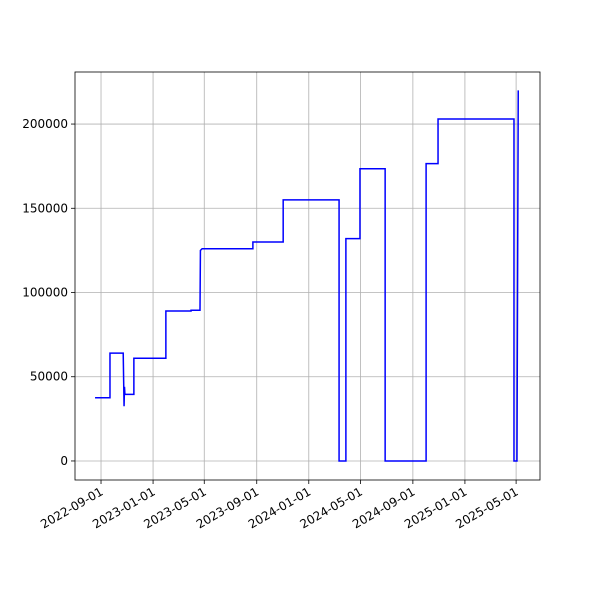 The height and width of the screenshot is (604, 600). What do you see at coordinates (45, 124) in the screenshot?
I see `y-tick-label: 200000` at bounding box center [45, 124].